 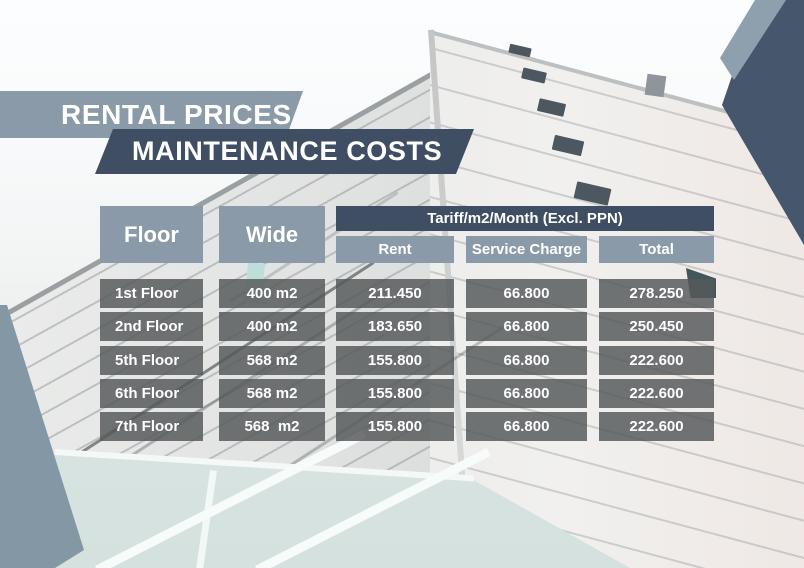 I want to click on row-total-value: 250.450, so click(x=656, y=326).